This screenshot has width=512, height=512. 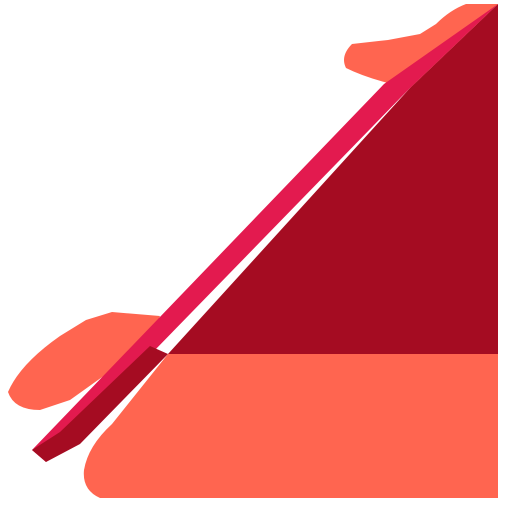 I want to click on top-fletching, so click(x=421, y=46).